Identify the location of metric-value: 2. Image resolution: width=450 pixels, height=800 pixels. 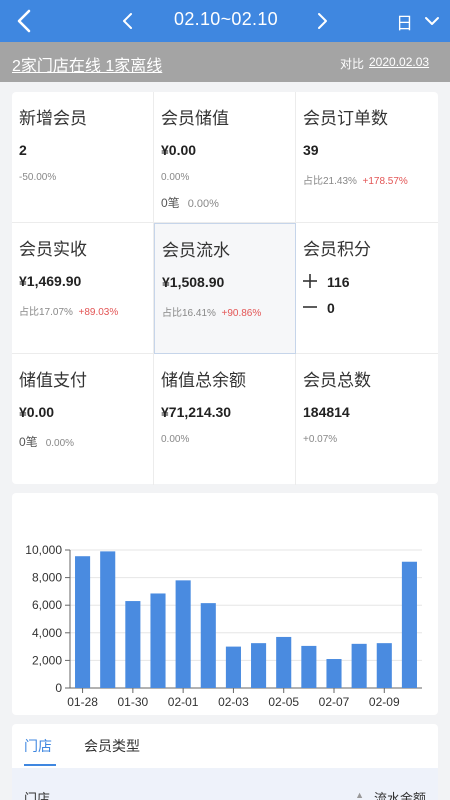
(23, 150).